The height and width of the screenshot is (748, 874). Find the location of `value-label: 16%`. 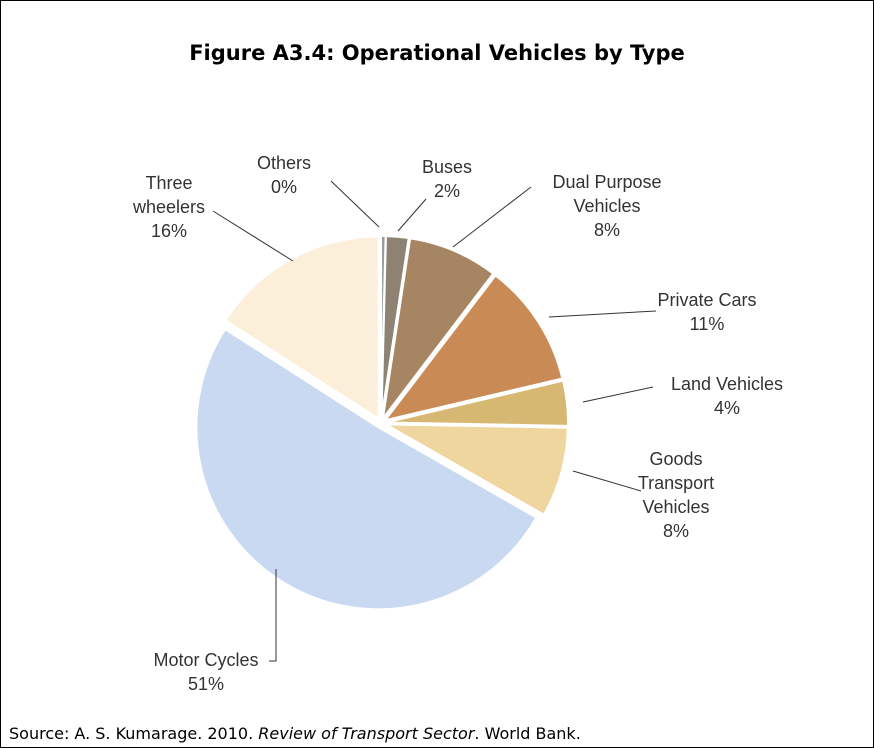

value-label: 16% is located at coordinates (169, 231).